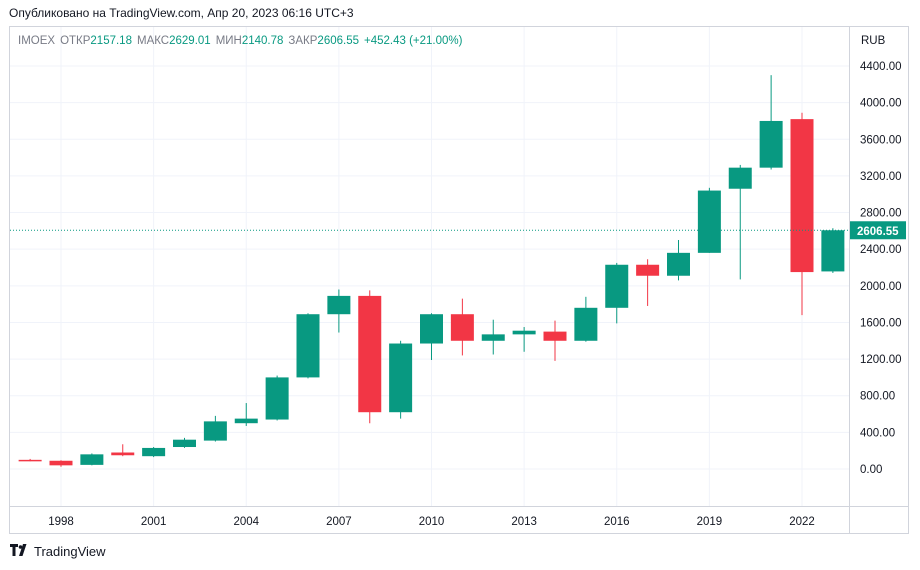 The image size is (920, 570). I want to click on candle-2003, so click(215, 428).